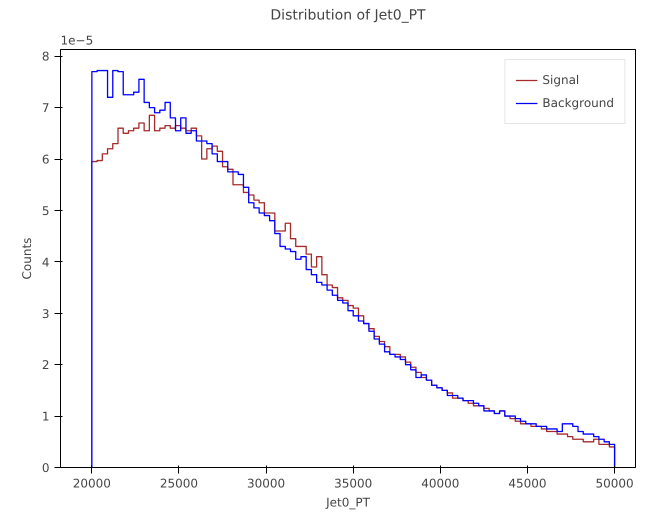 The image size is (646, 519). Describe the element at coordinates (266, 483) in the screenshot. I see `x-tick-label: 30000` at that location.